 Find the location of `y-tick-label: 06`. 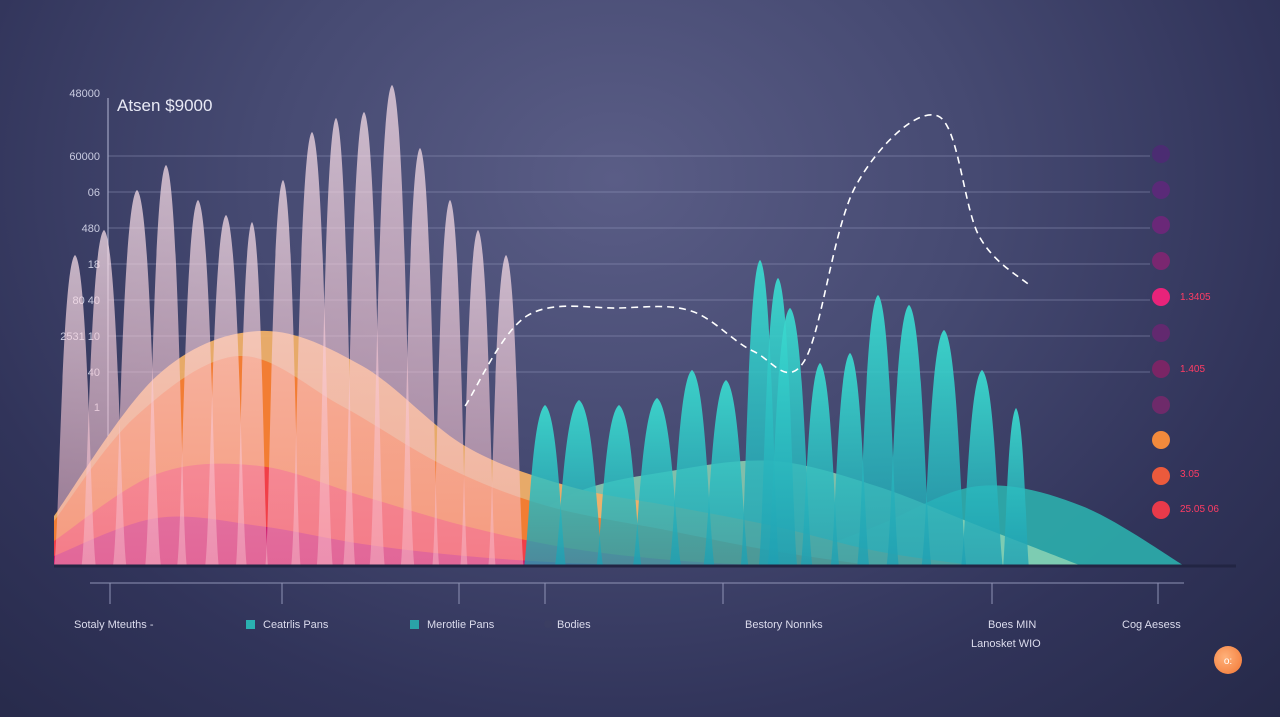

y-tick-label: 06 is located at coordinates (94, 193).